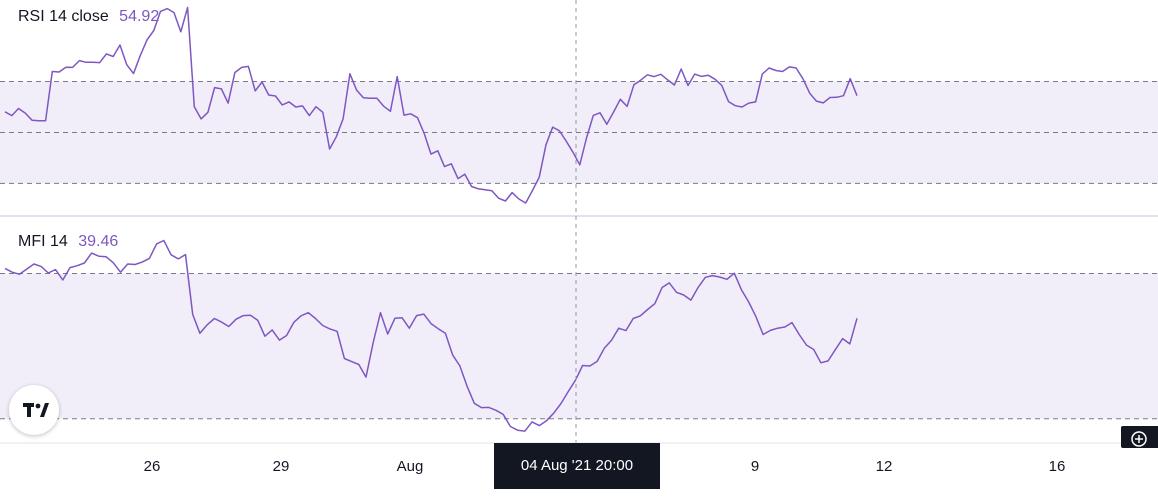  I want to click on time-axis-tick-label: 12, so click(884, 466).